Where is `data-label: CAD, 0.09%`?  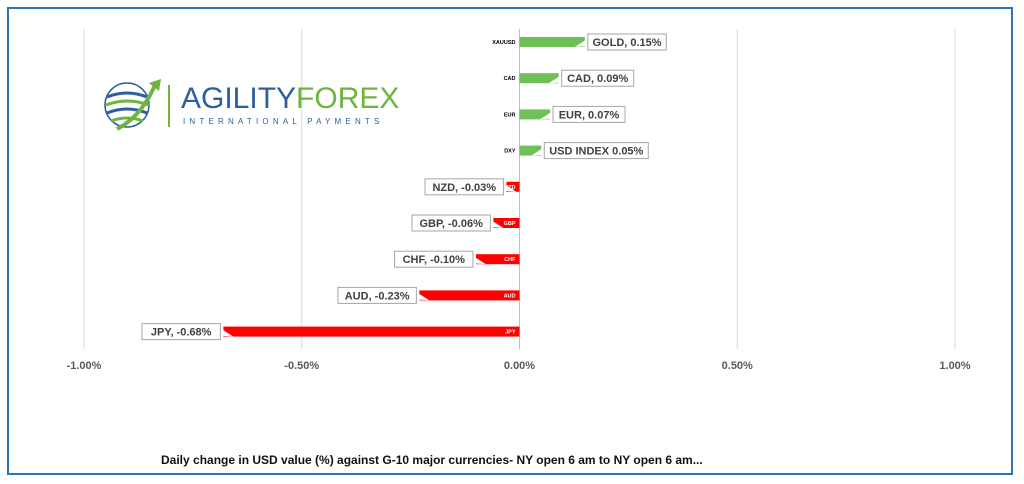 data-label: CAD, 0.09% is located at coordinates (597, 79).